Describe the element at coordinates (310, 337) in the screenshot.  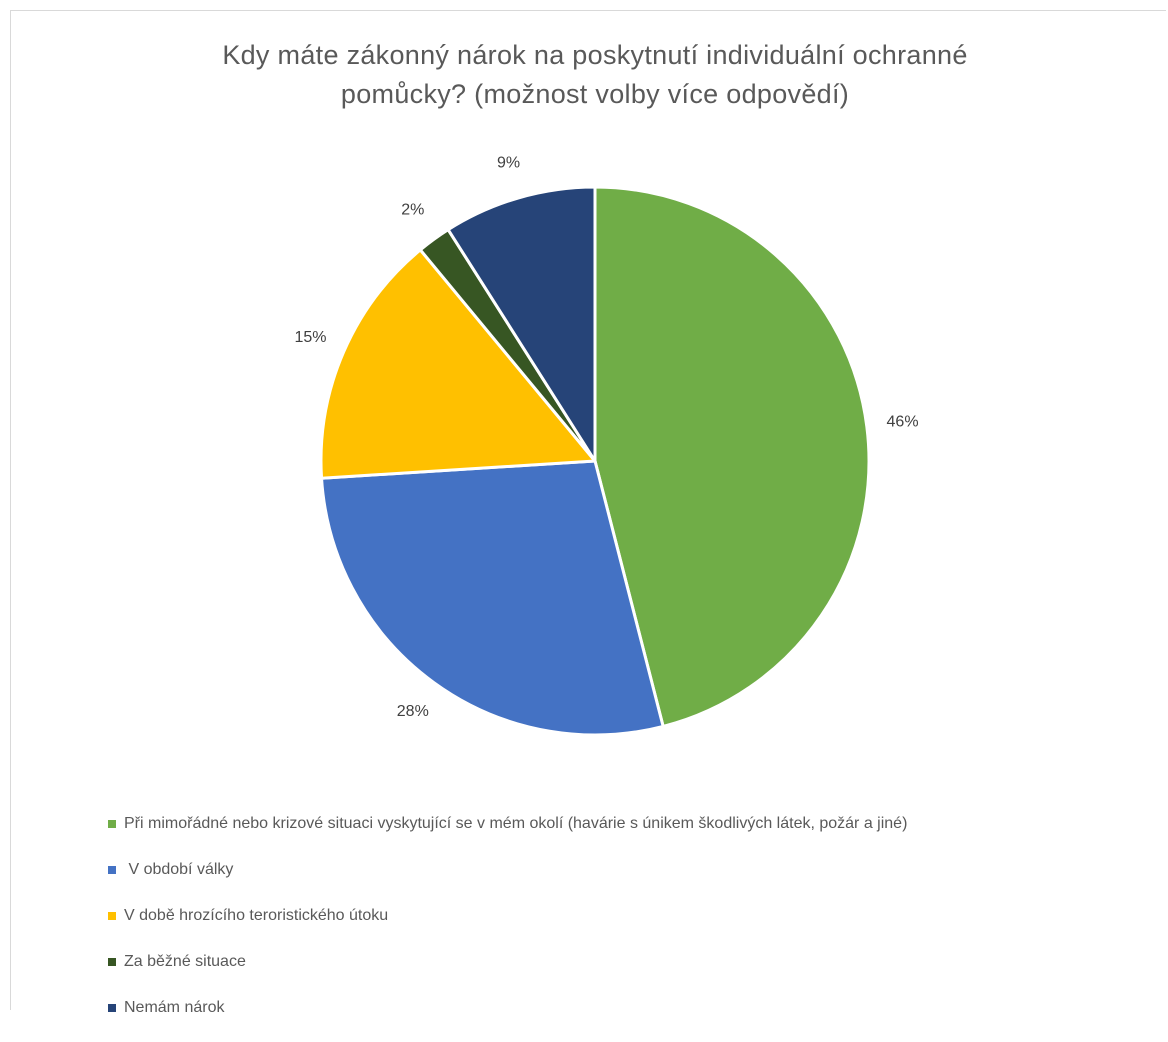
I see `data-label: 15%` at that location.